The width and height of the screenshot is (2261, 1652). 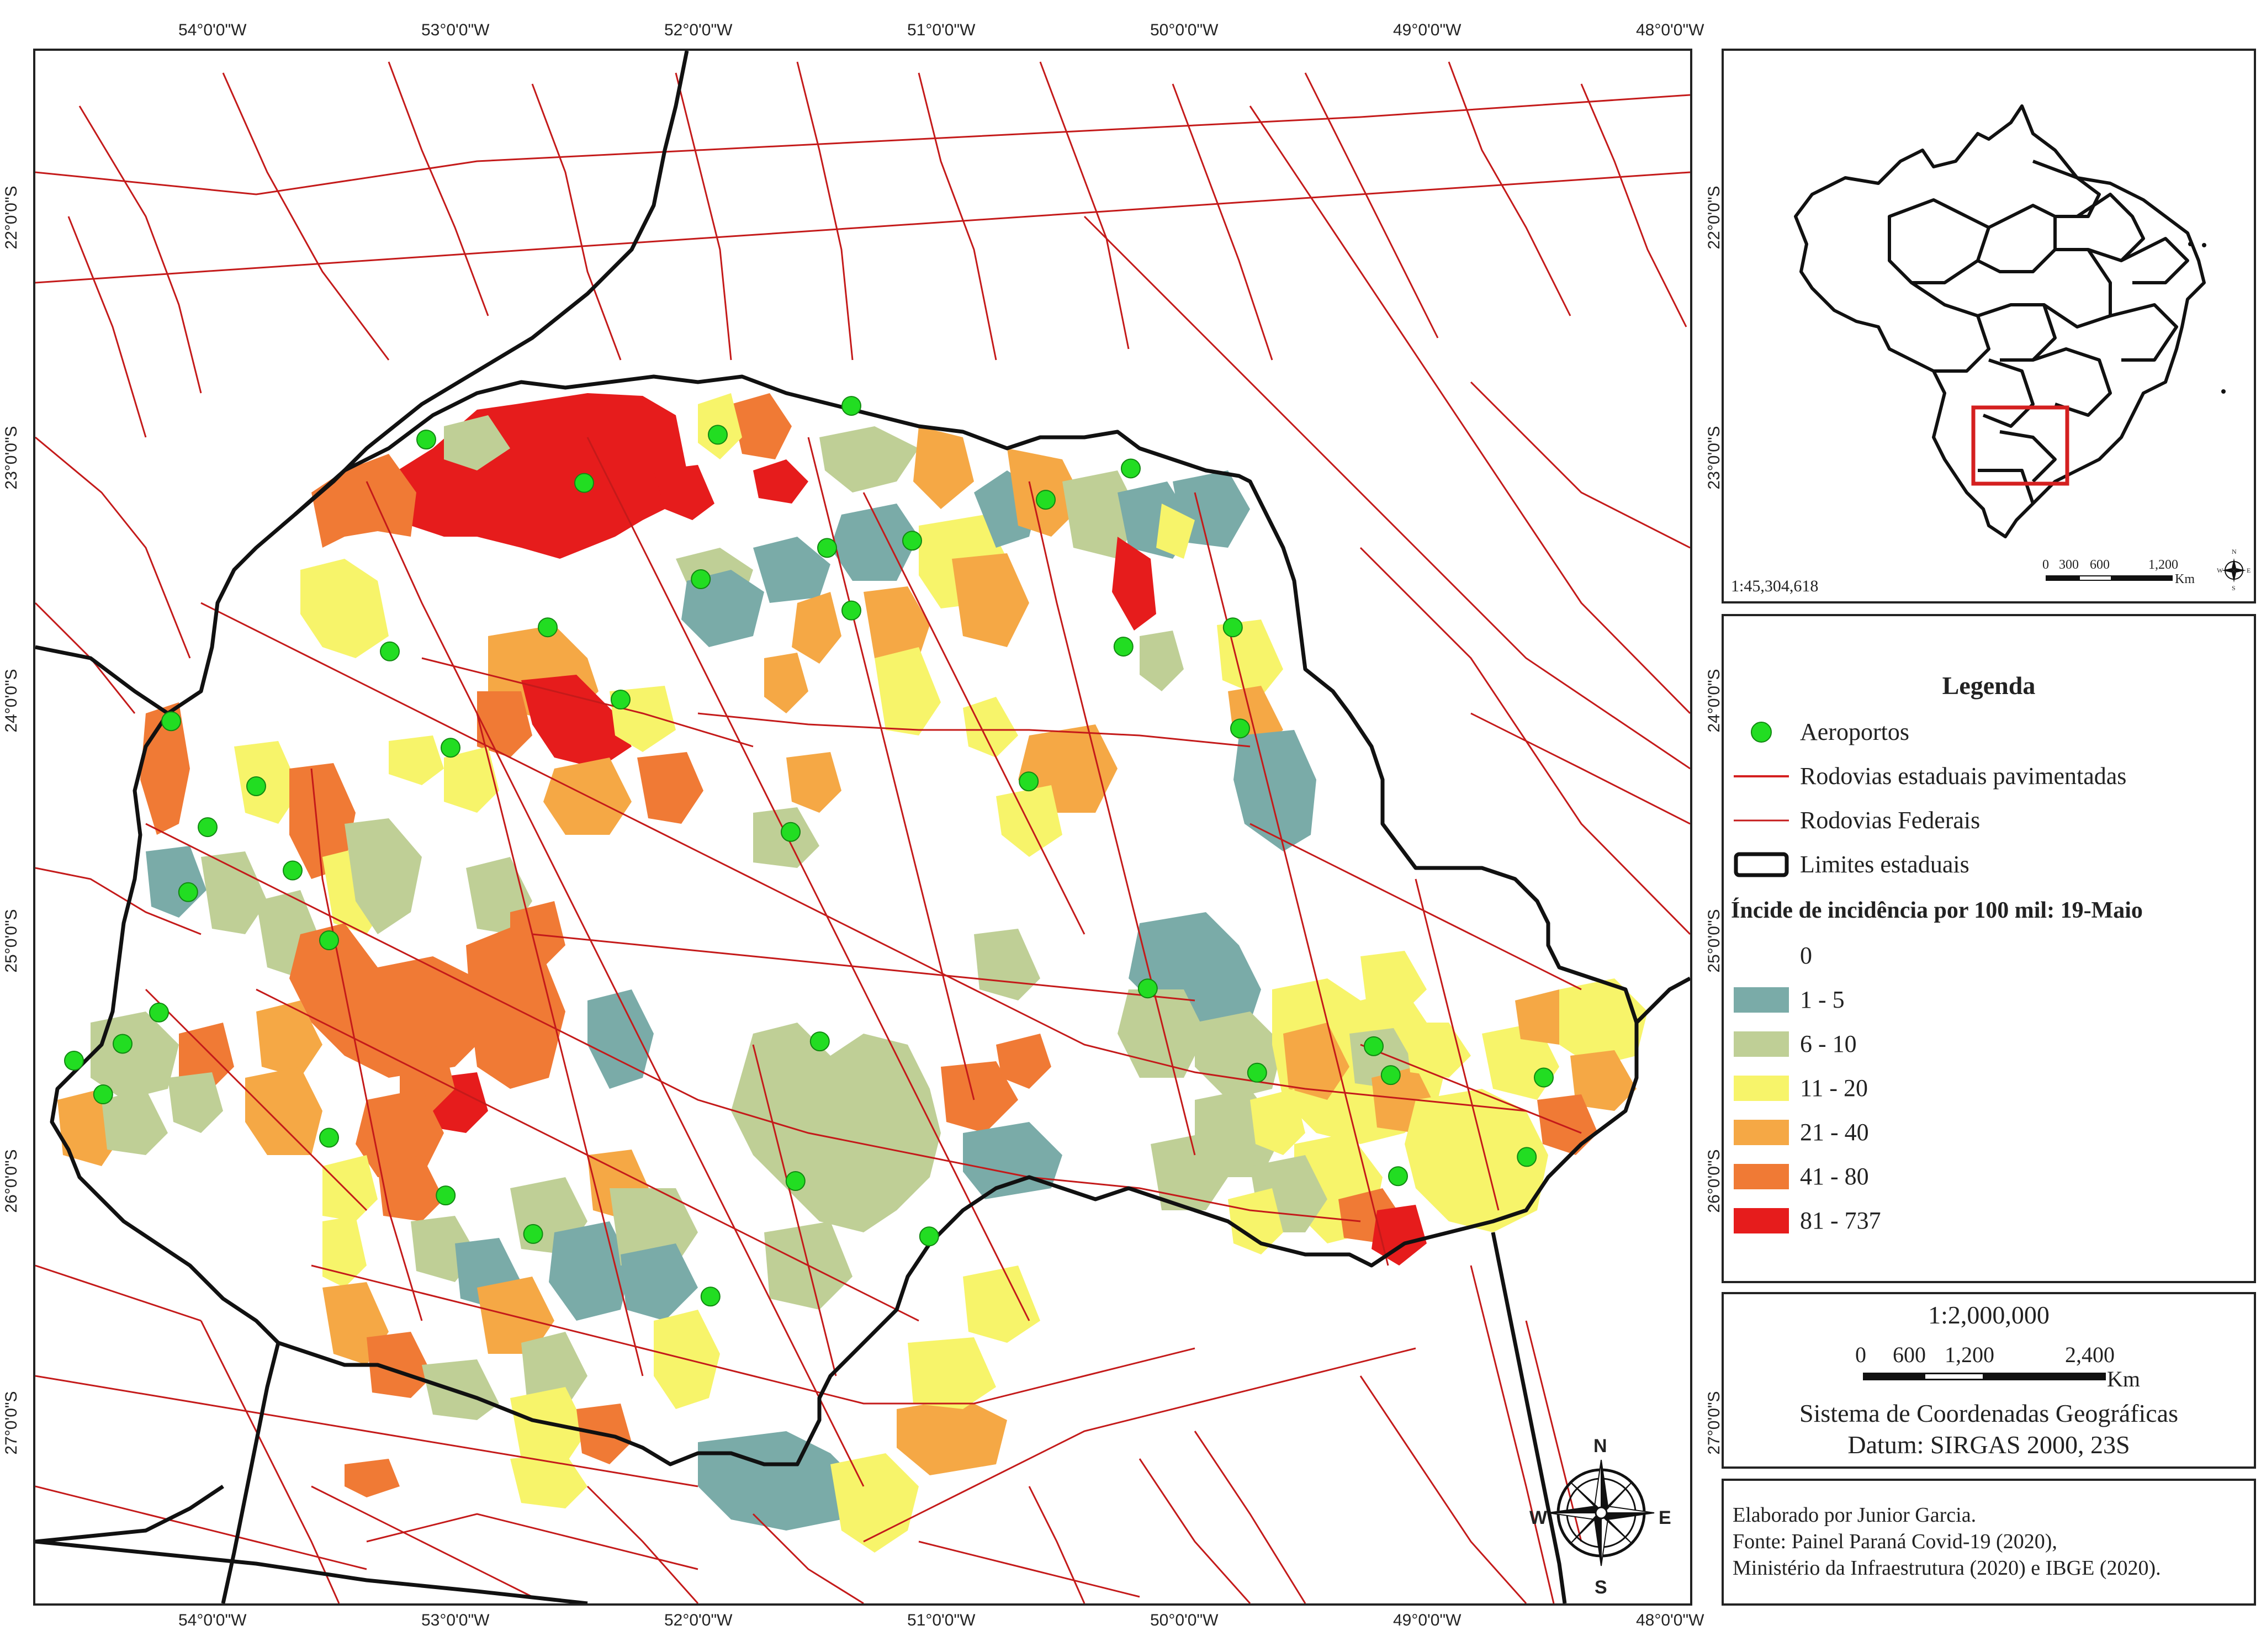 I want to click on legend-class-item: 1 - 5, so click(x=1789, y=1000).